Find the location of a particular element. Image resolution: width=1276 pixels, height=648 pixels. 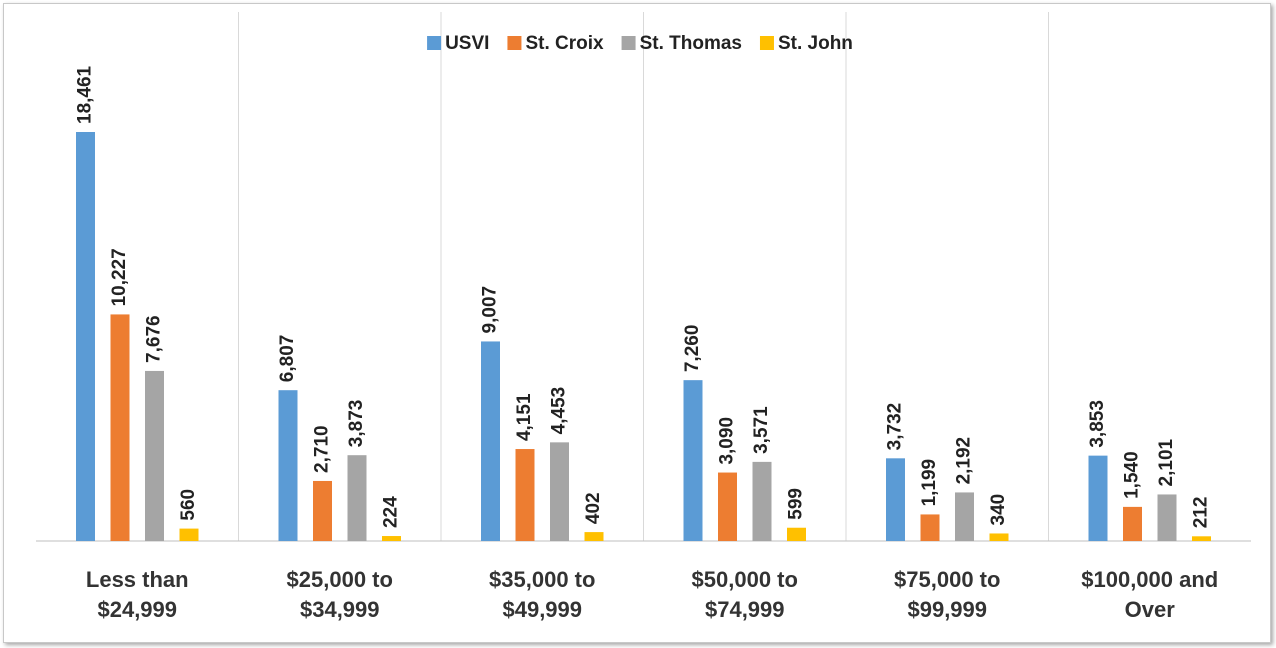

data-label: 4,151 is located at coordinates (524, 417).